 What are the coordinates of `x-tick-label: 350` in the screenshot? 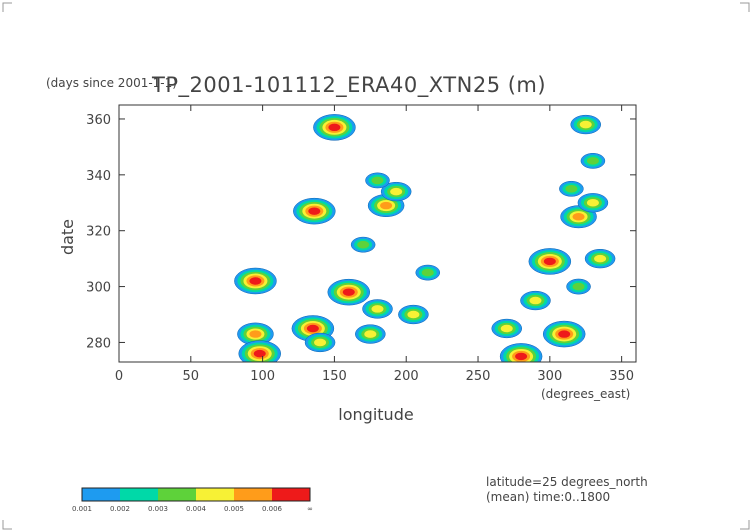 It's located at (621, 376).